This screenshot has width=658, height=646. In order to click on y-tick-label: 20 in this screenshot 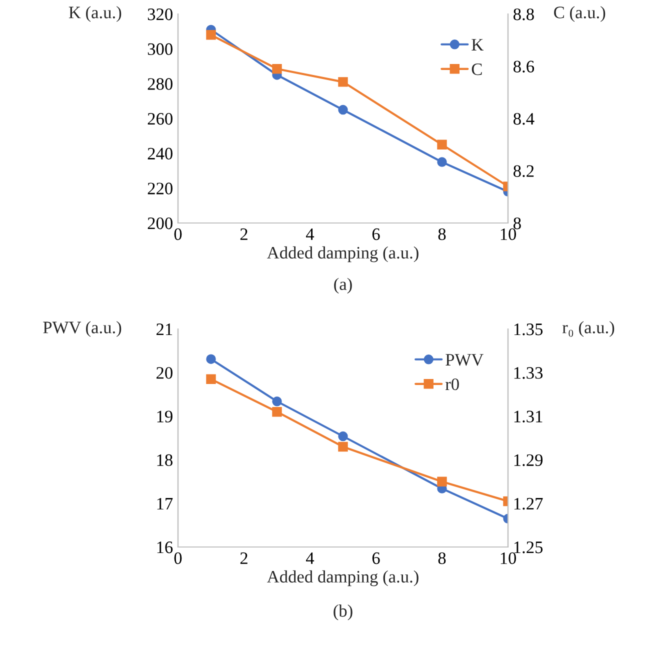, I will do `click(164, 373)`.